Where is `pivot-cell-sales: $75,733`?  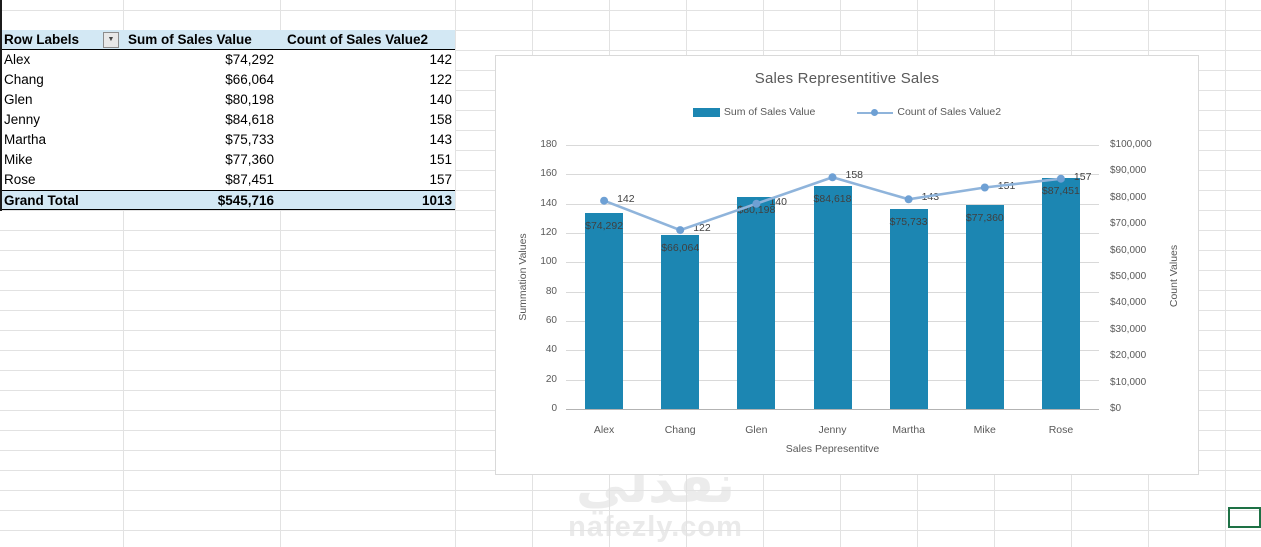 pivot-cell-sales: $75,733 is located at coordinates (249, 139).